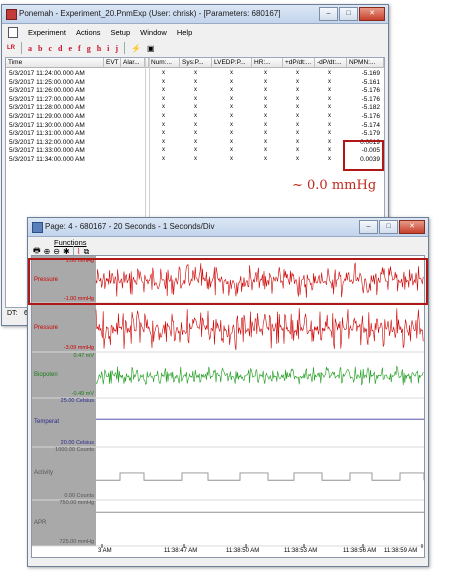 The image size is (474, 577). I want to click on toolbar-separator, so click(21, 48).